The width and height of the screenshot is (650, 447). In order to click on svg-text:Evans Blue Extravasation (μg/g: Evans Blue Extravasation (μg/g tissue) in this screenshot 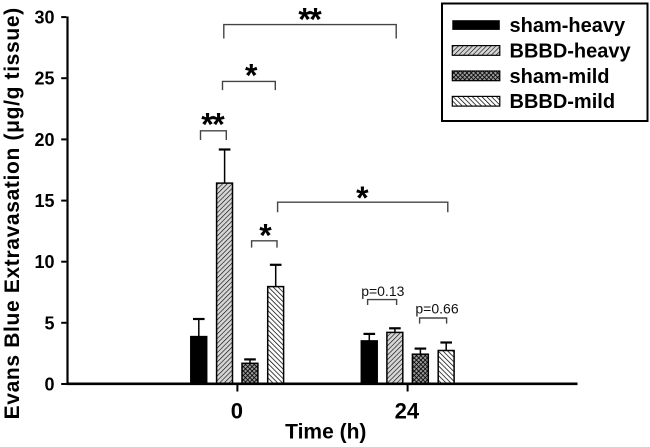, I will do `click(12, 213)`.